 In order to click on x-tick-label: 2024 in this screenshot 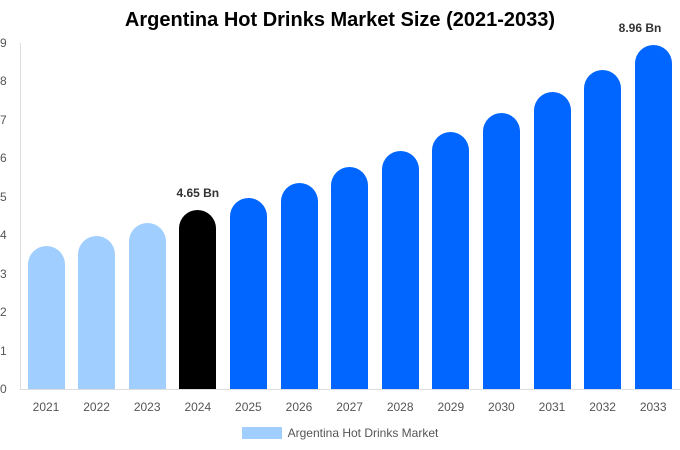, I will do `click(198, 407)`.